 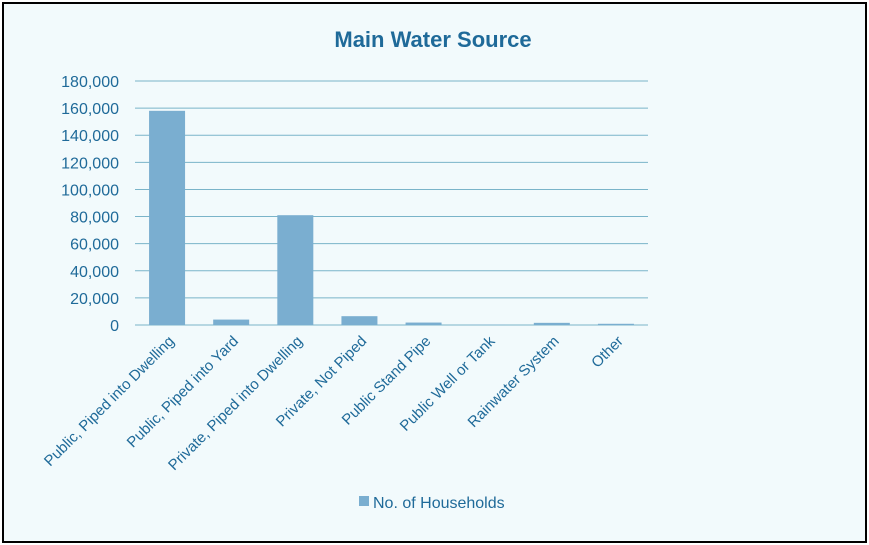 What do you see at coordinates (94, 299) in the screenshot?
I see `y-tick-label: 20,000` at bounding box center [94, 299].